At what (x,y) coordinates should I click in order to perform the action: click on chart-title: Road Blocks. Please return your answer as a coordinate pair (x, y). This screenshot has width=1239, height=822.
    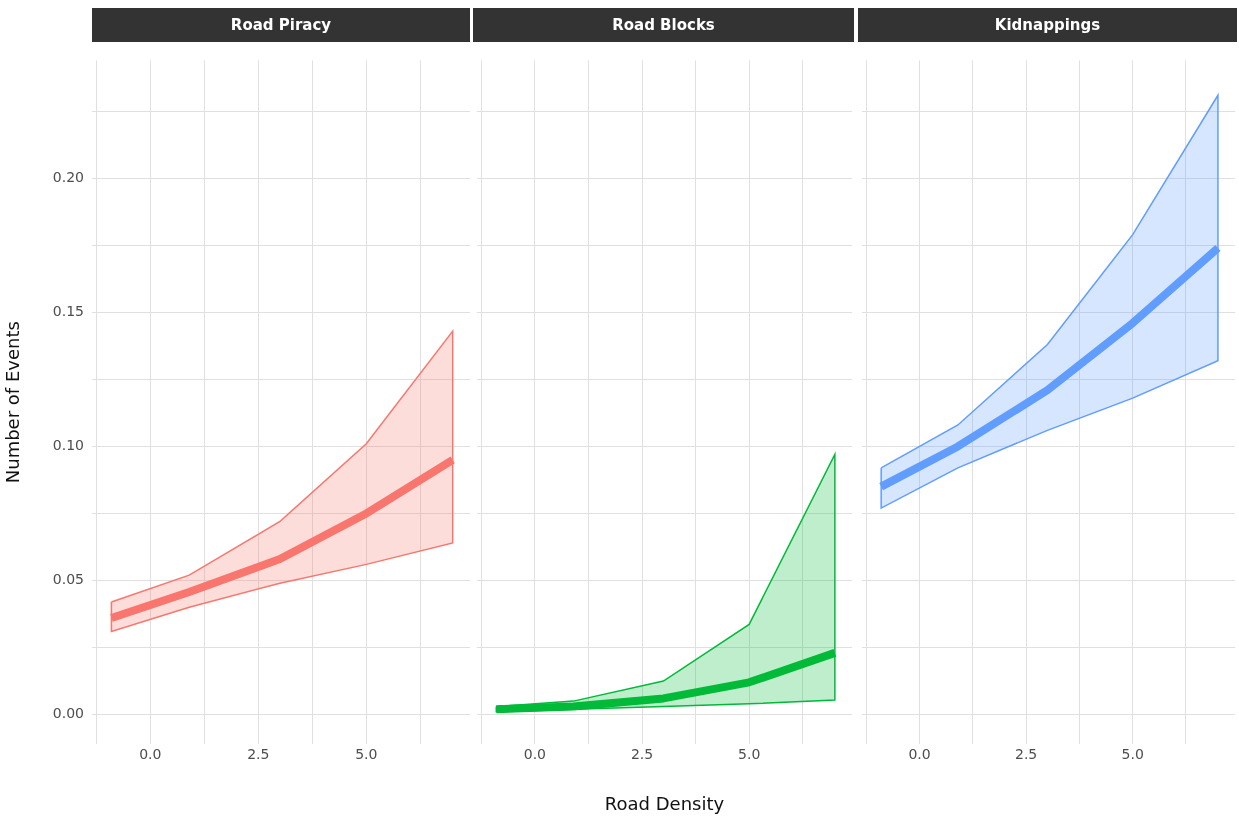
    Looking at the image, I should click on (663, 25).